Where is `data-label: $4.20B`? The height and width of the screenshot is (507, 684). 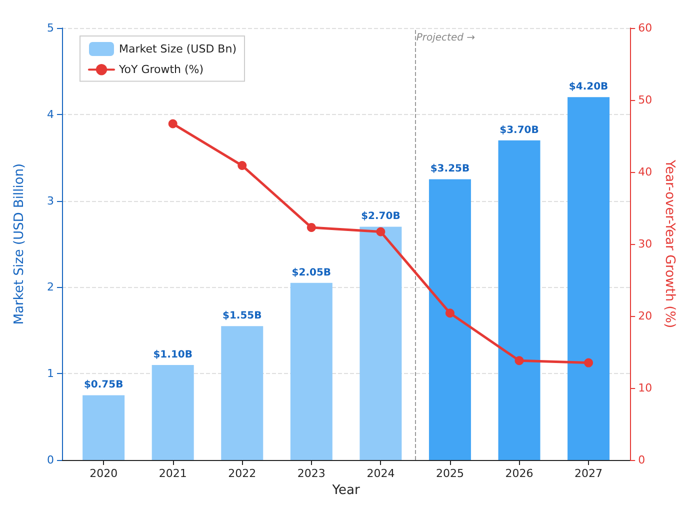 data-label: $4.20B is located at coordinates (588, 87).